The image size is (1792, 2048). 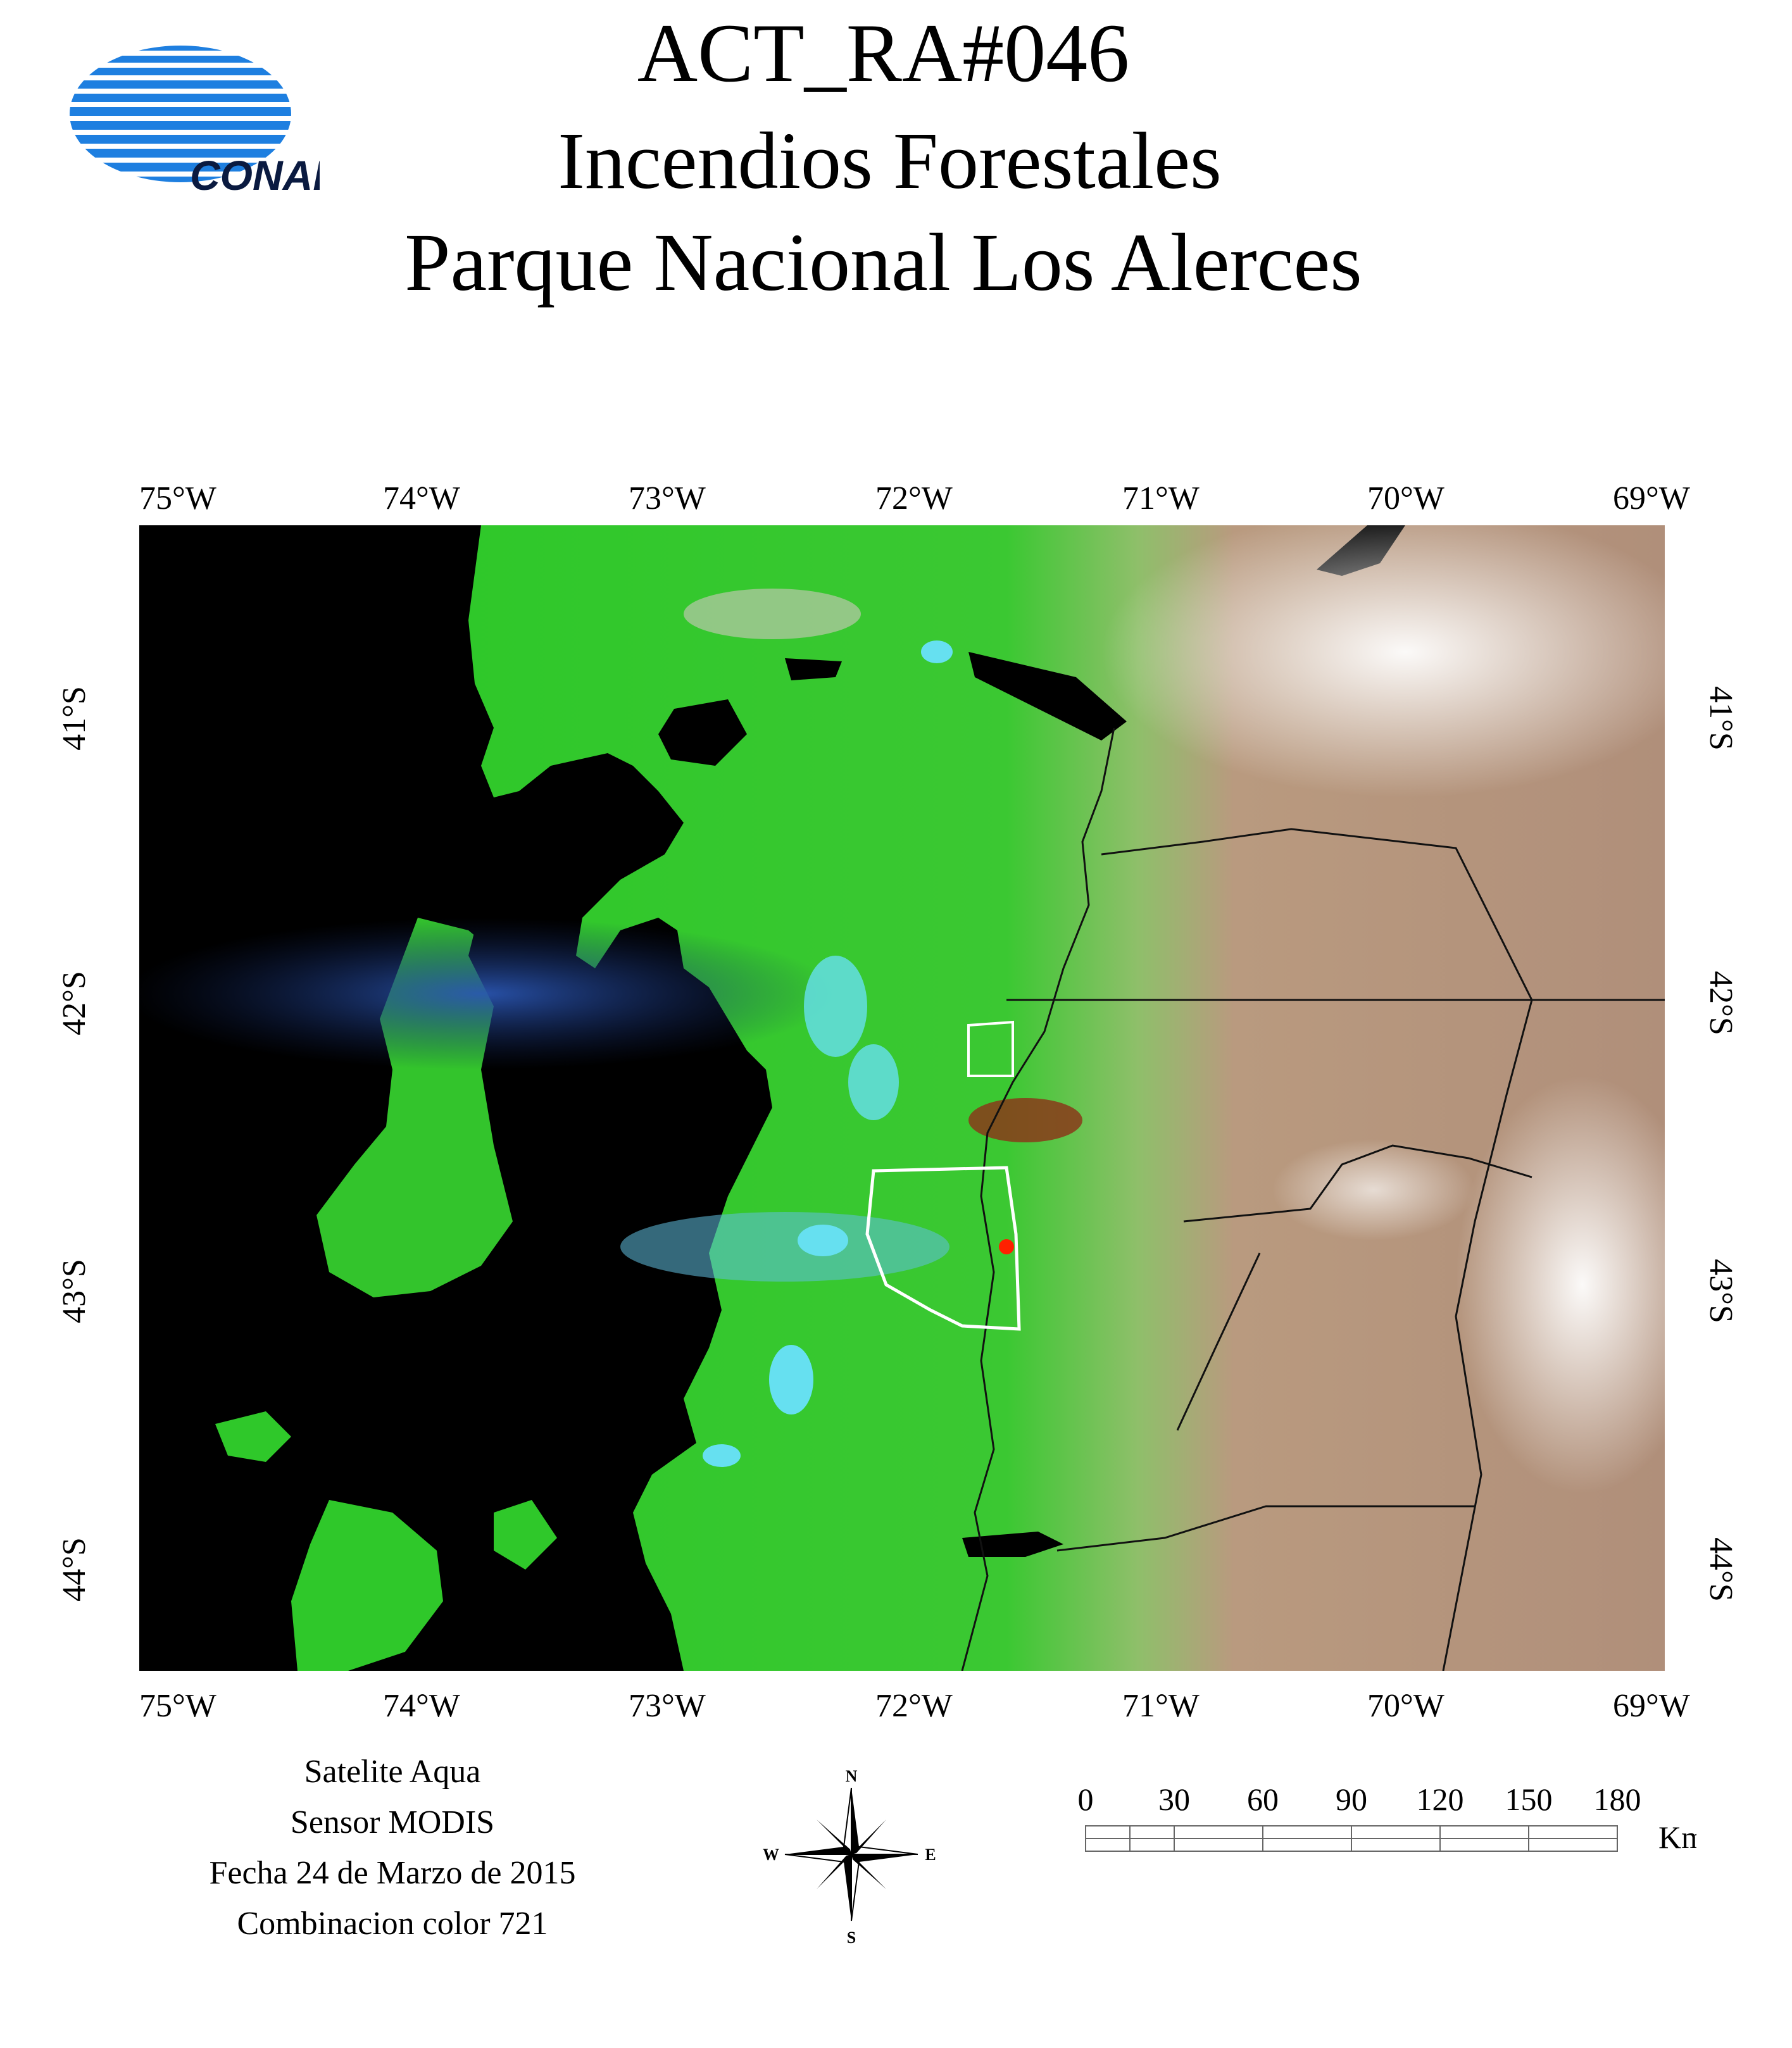 I want to click on conae-logo-icon: CONAE, so click(x=195, y=122).